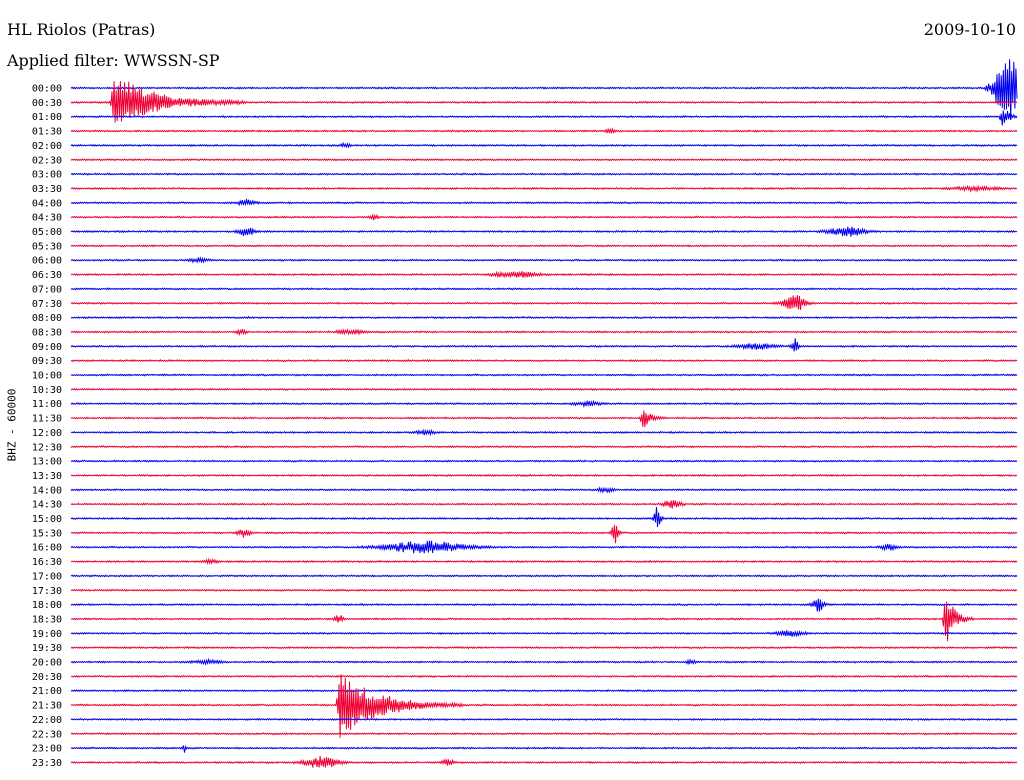  I want to click on time-label: 20:30, so click(47, 677).